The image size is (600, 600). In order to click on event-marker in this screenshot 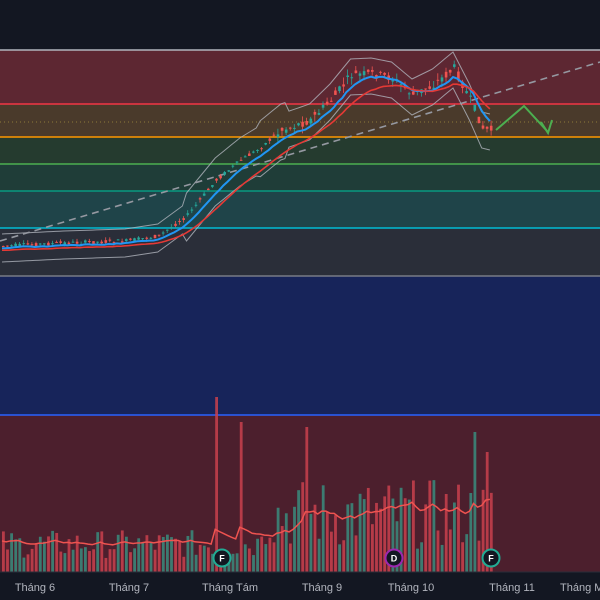, I will do `click(222, 558)`.